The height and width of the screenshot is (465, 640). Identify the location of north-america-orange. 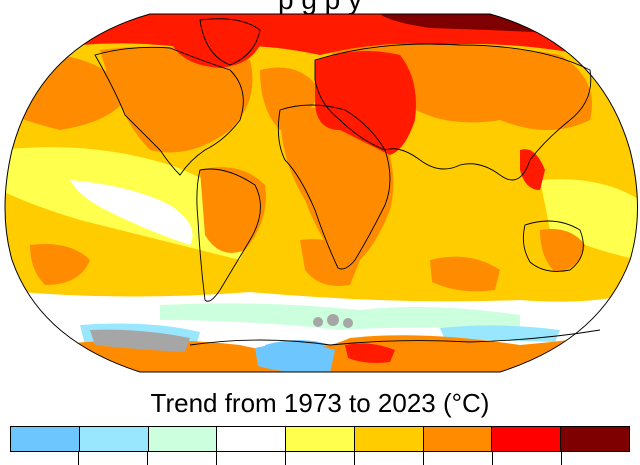
(176, 99).